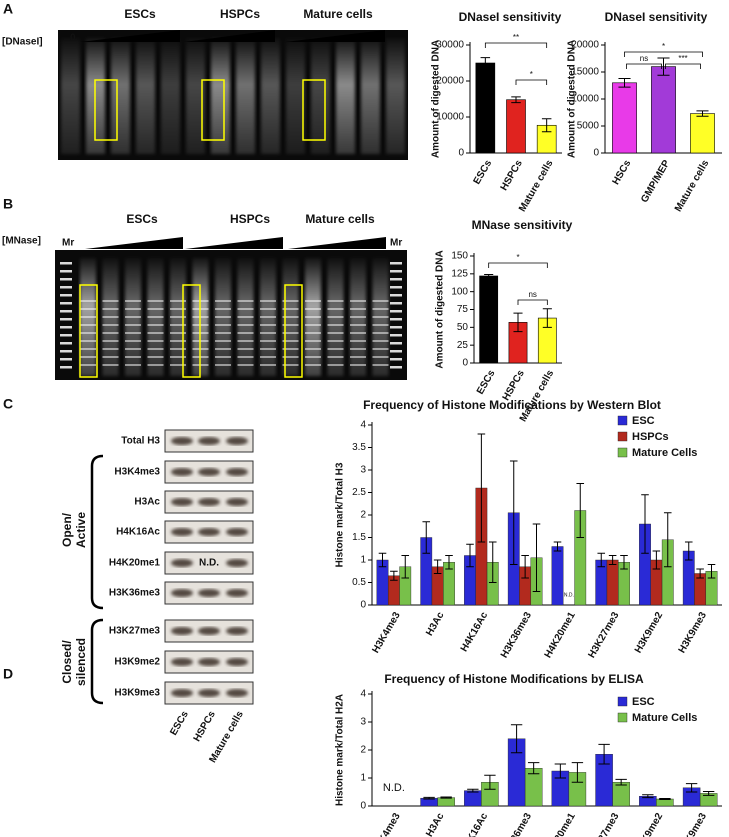 Image resolution: width=729 pixels, height=837 pixels. What do you see at coordinates (68, 243) in the screenshot?
I see `marker-label: Mr` at bounding box center [68, 243].